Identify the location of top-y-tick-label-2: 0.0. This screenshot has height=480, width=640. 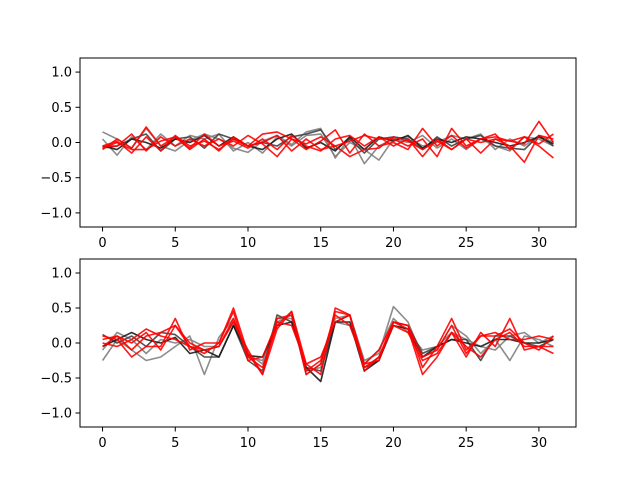
(61, 143).